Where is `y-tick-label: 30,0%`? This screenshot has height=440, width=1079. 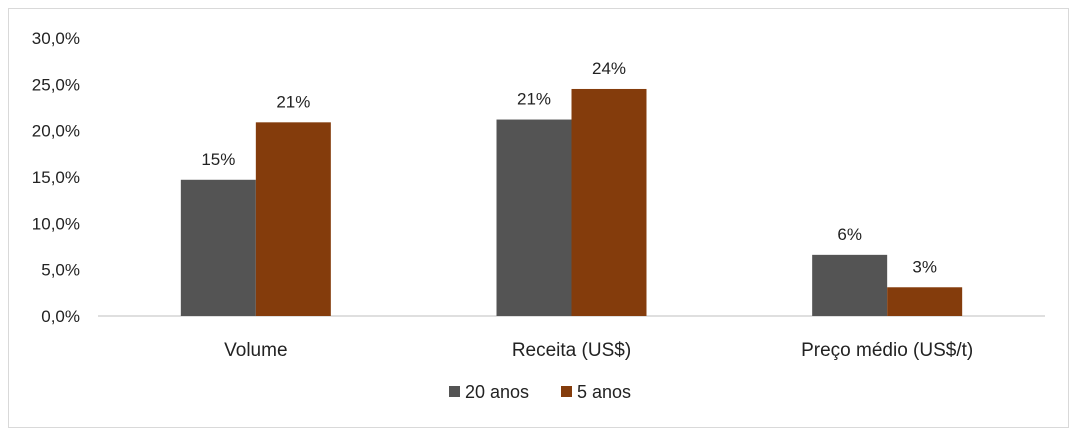 y-tick-label: 30,0% is located at coordinates (56, 38).